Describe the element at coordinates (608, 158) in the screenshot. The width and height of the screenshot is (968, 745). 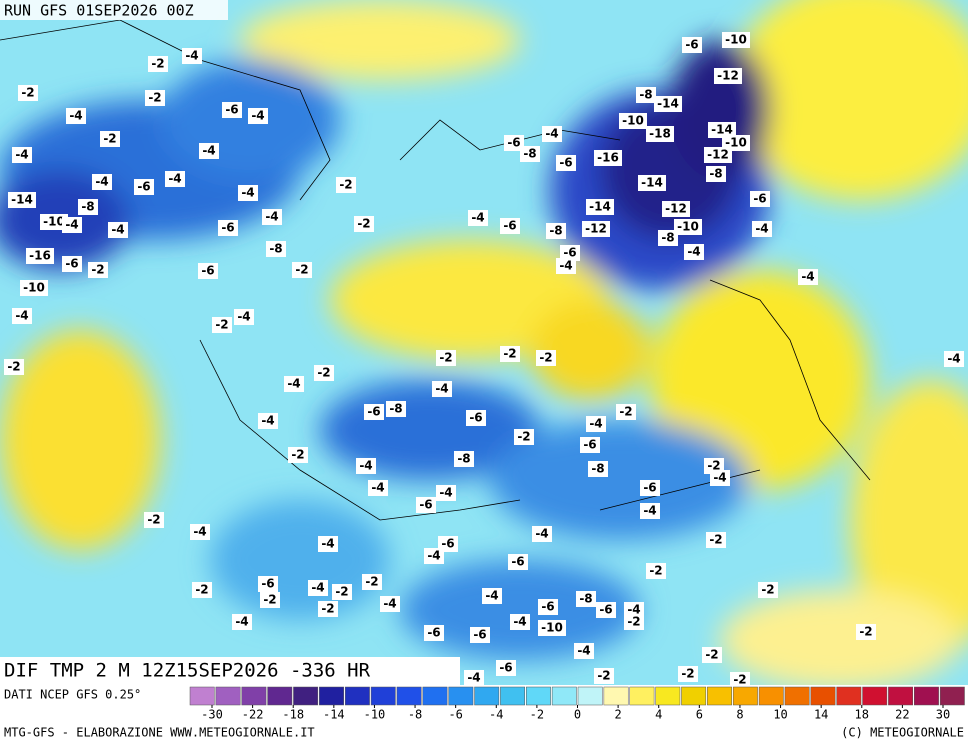
I see `contour-label: -16` at that location.